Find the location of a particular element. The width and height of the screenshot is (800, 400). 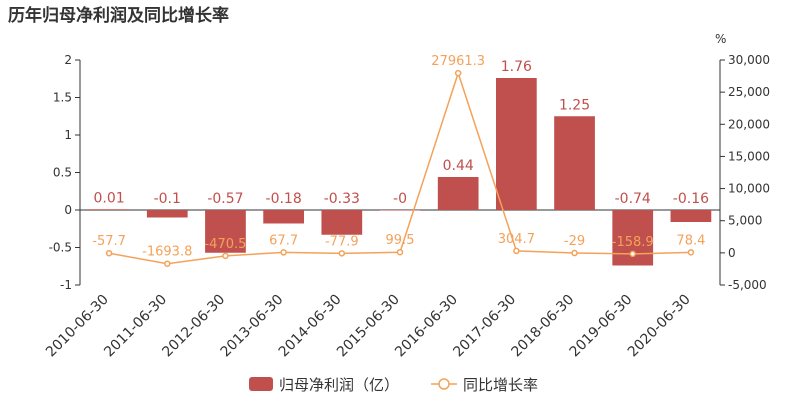

bar-value-label: -0.1 is located at coordinates (167, 199).